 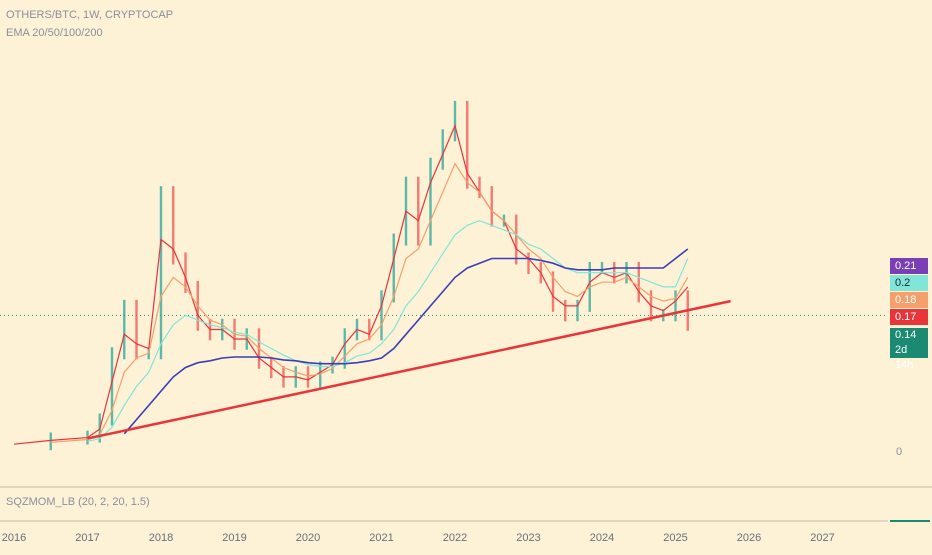 I want to click on x-tick-label: 2023, so click(x=528, y=538).